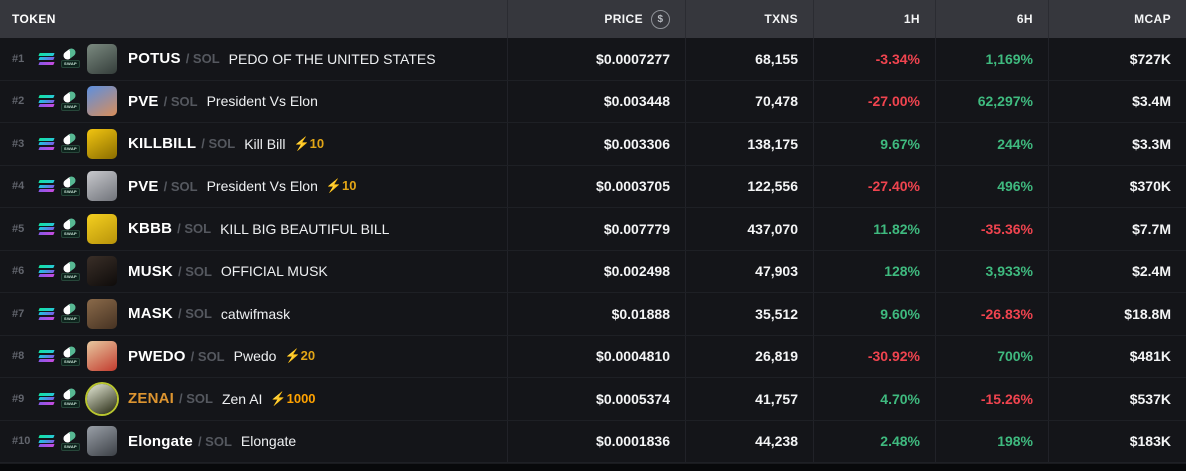 The width and height of the screenshot is (1186, 471). Describe the element at coordinates (900, 143) in the screenshot. I see `change-1h-value: 9.67%` at that location.